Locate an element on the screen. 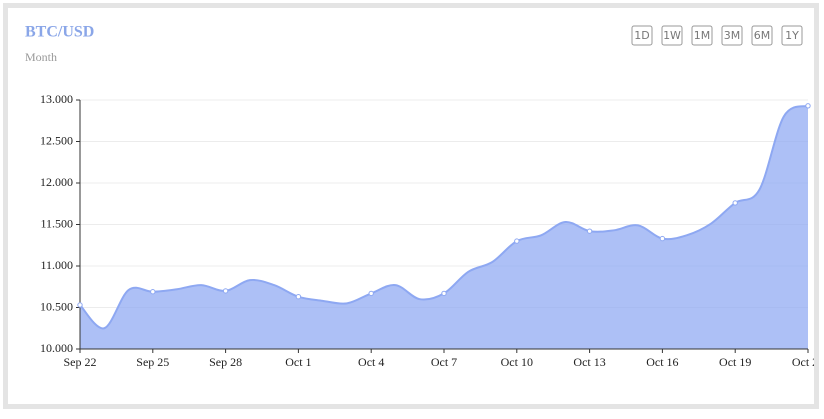 The height and width of the screenshot is (419, 824). chart-title: BTC/USD is located at coordinates (59, 32).